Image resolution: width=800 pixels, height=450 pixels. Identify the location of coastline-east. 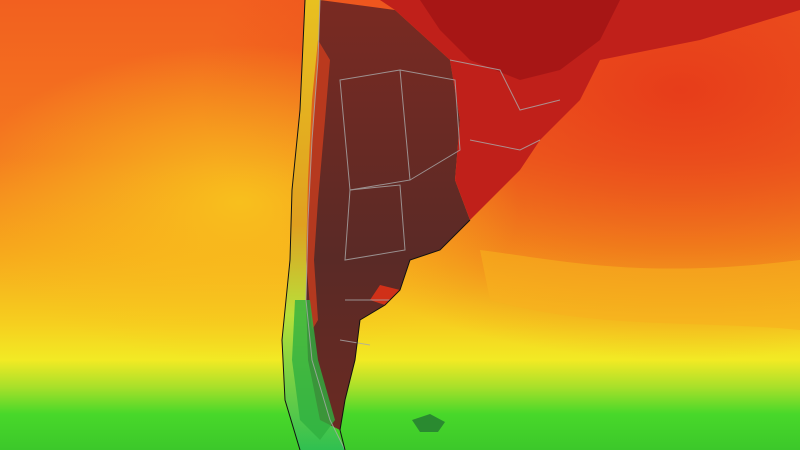
(405, 334).